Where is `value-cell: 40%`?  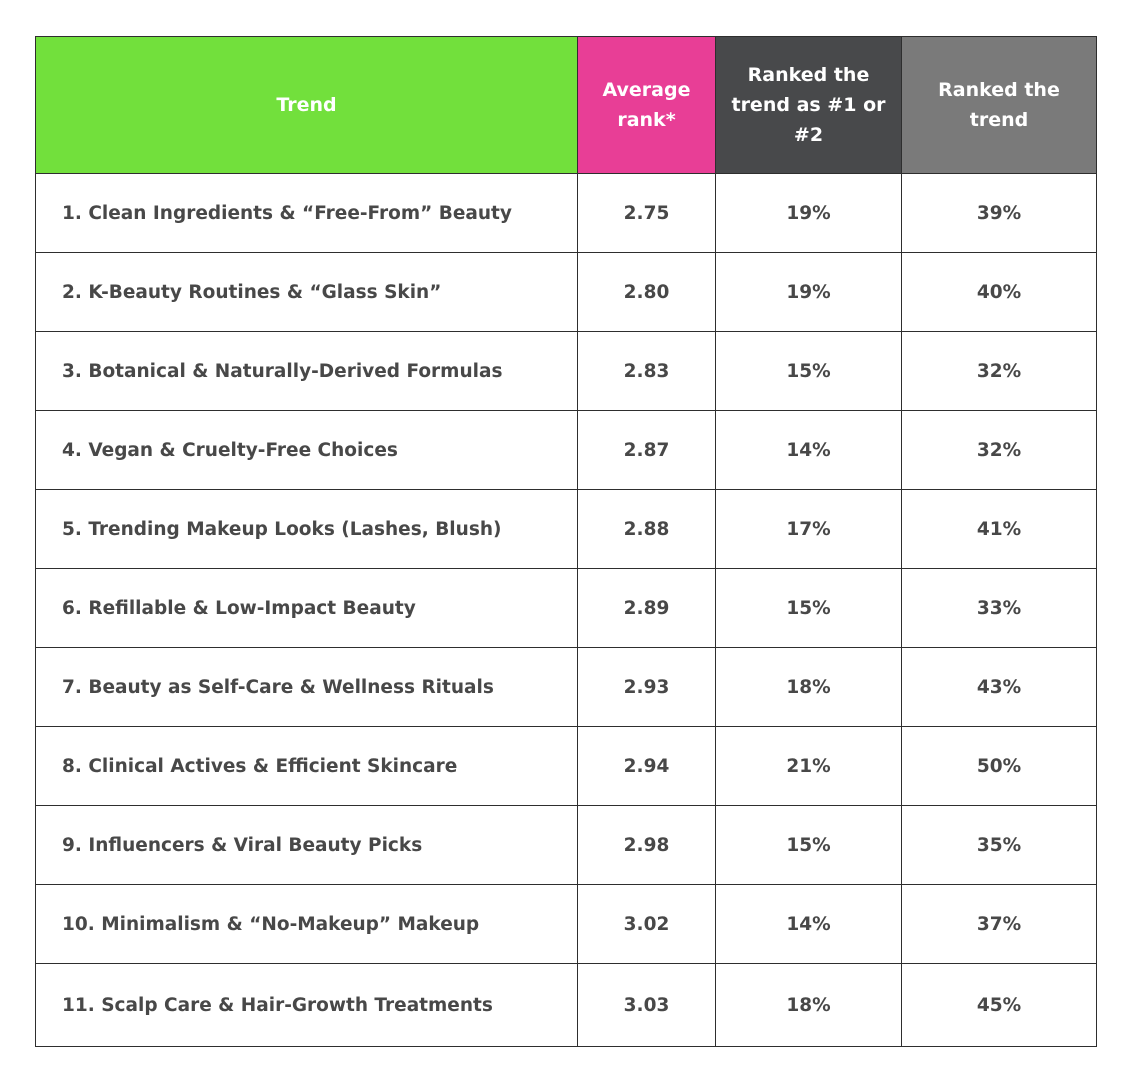 value-cell: 40% is located at coordinates (999, 292).